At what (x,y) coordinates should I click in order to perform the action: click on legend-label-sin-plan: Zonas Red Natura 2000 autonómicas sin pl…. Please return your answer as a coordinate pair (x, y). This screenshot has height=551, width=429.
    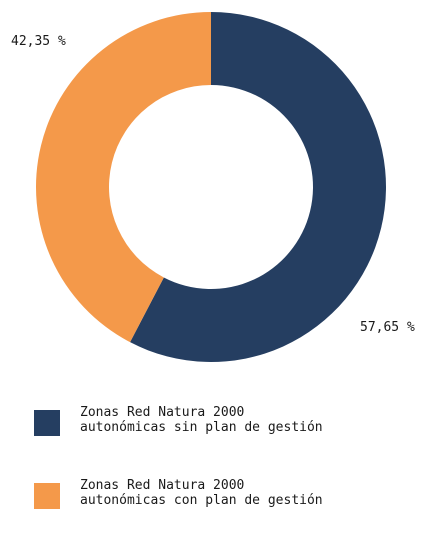
    Looking at the image, I should click on (201, 420).